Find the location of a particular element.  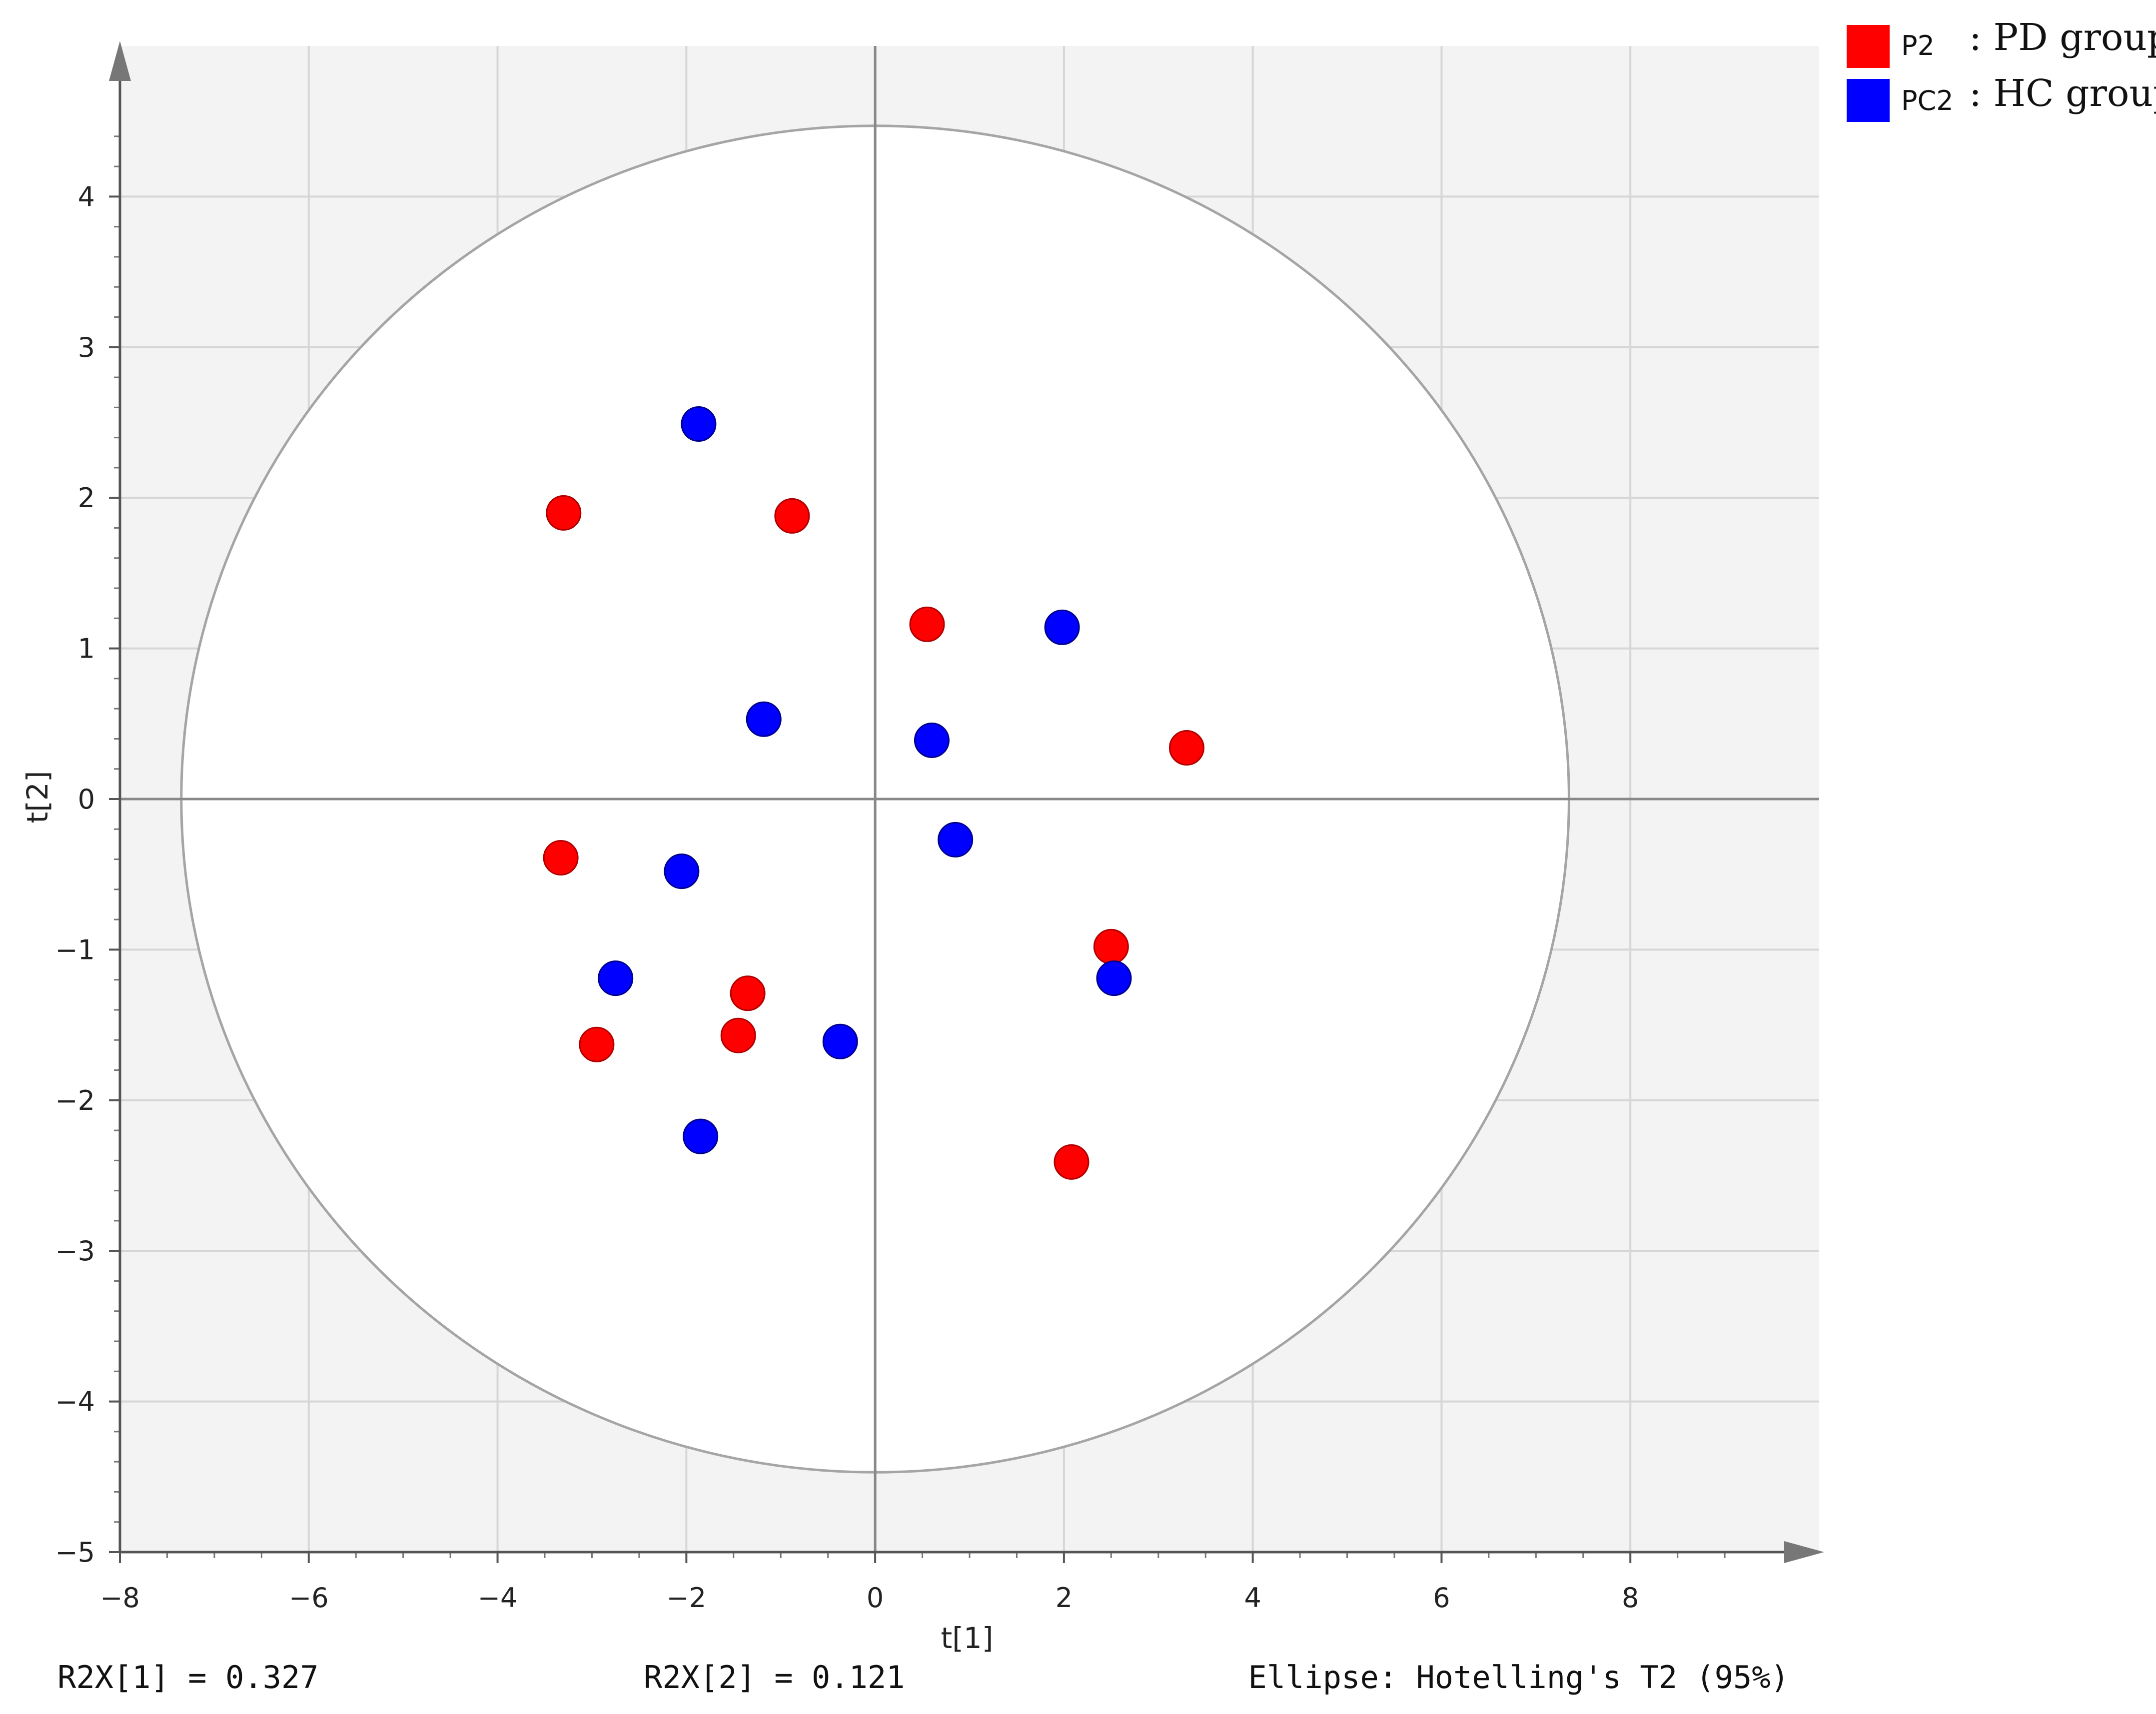

y-tick-label: −2 is located at coordinates (75, 1101).